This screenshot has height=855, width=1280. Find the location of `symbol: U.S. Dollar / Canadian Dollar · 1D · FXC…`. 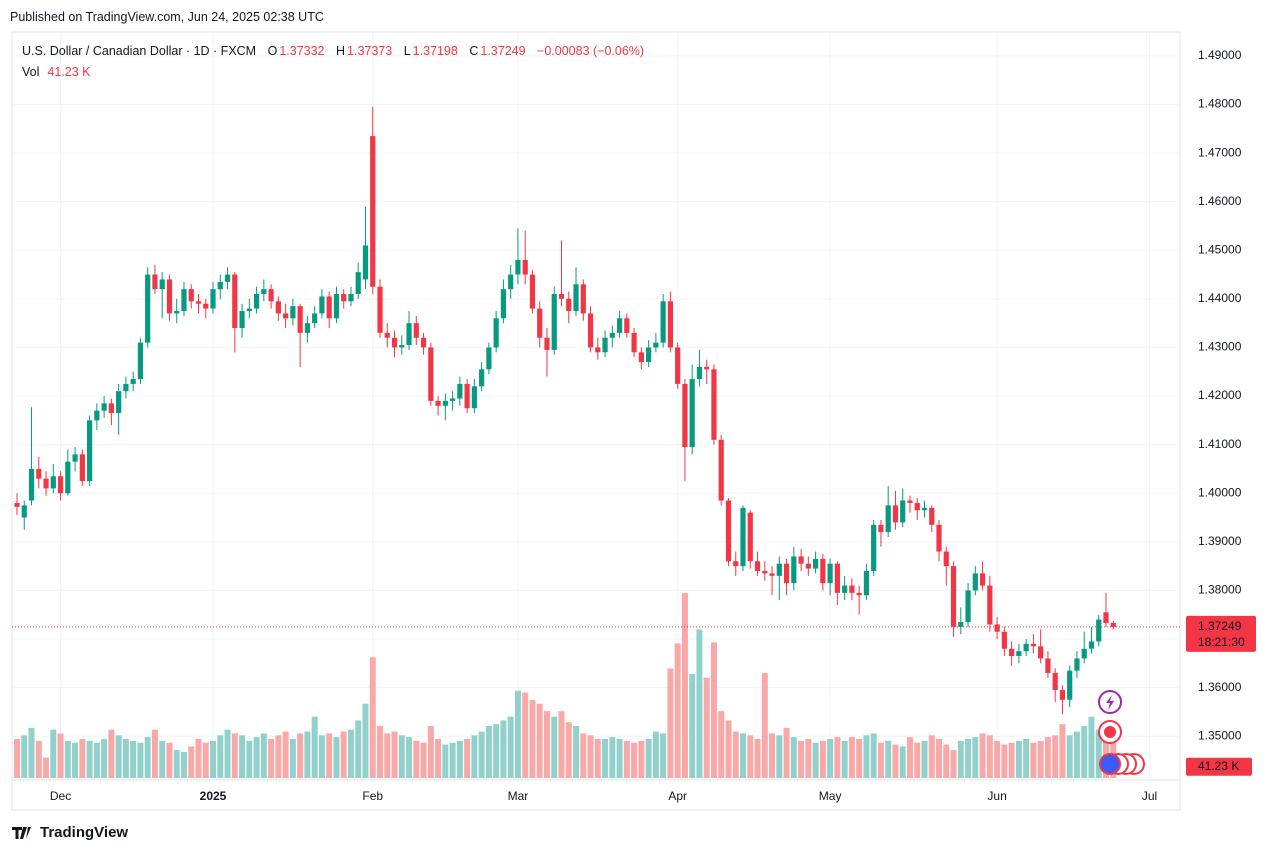

symbol: U.S. Dollar / Canadian Dollar · 1D · FXC… is located at coordinates (139, 51).